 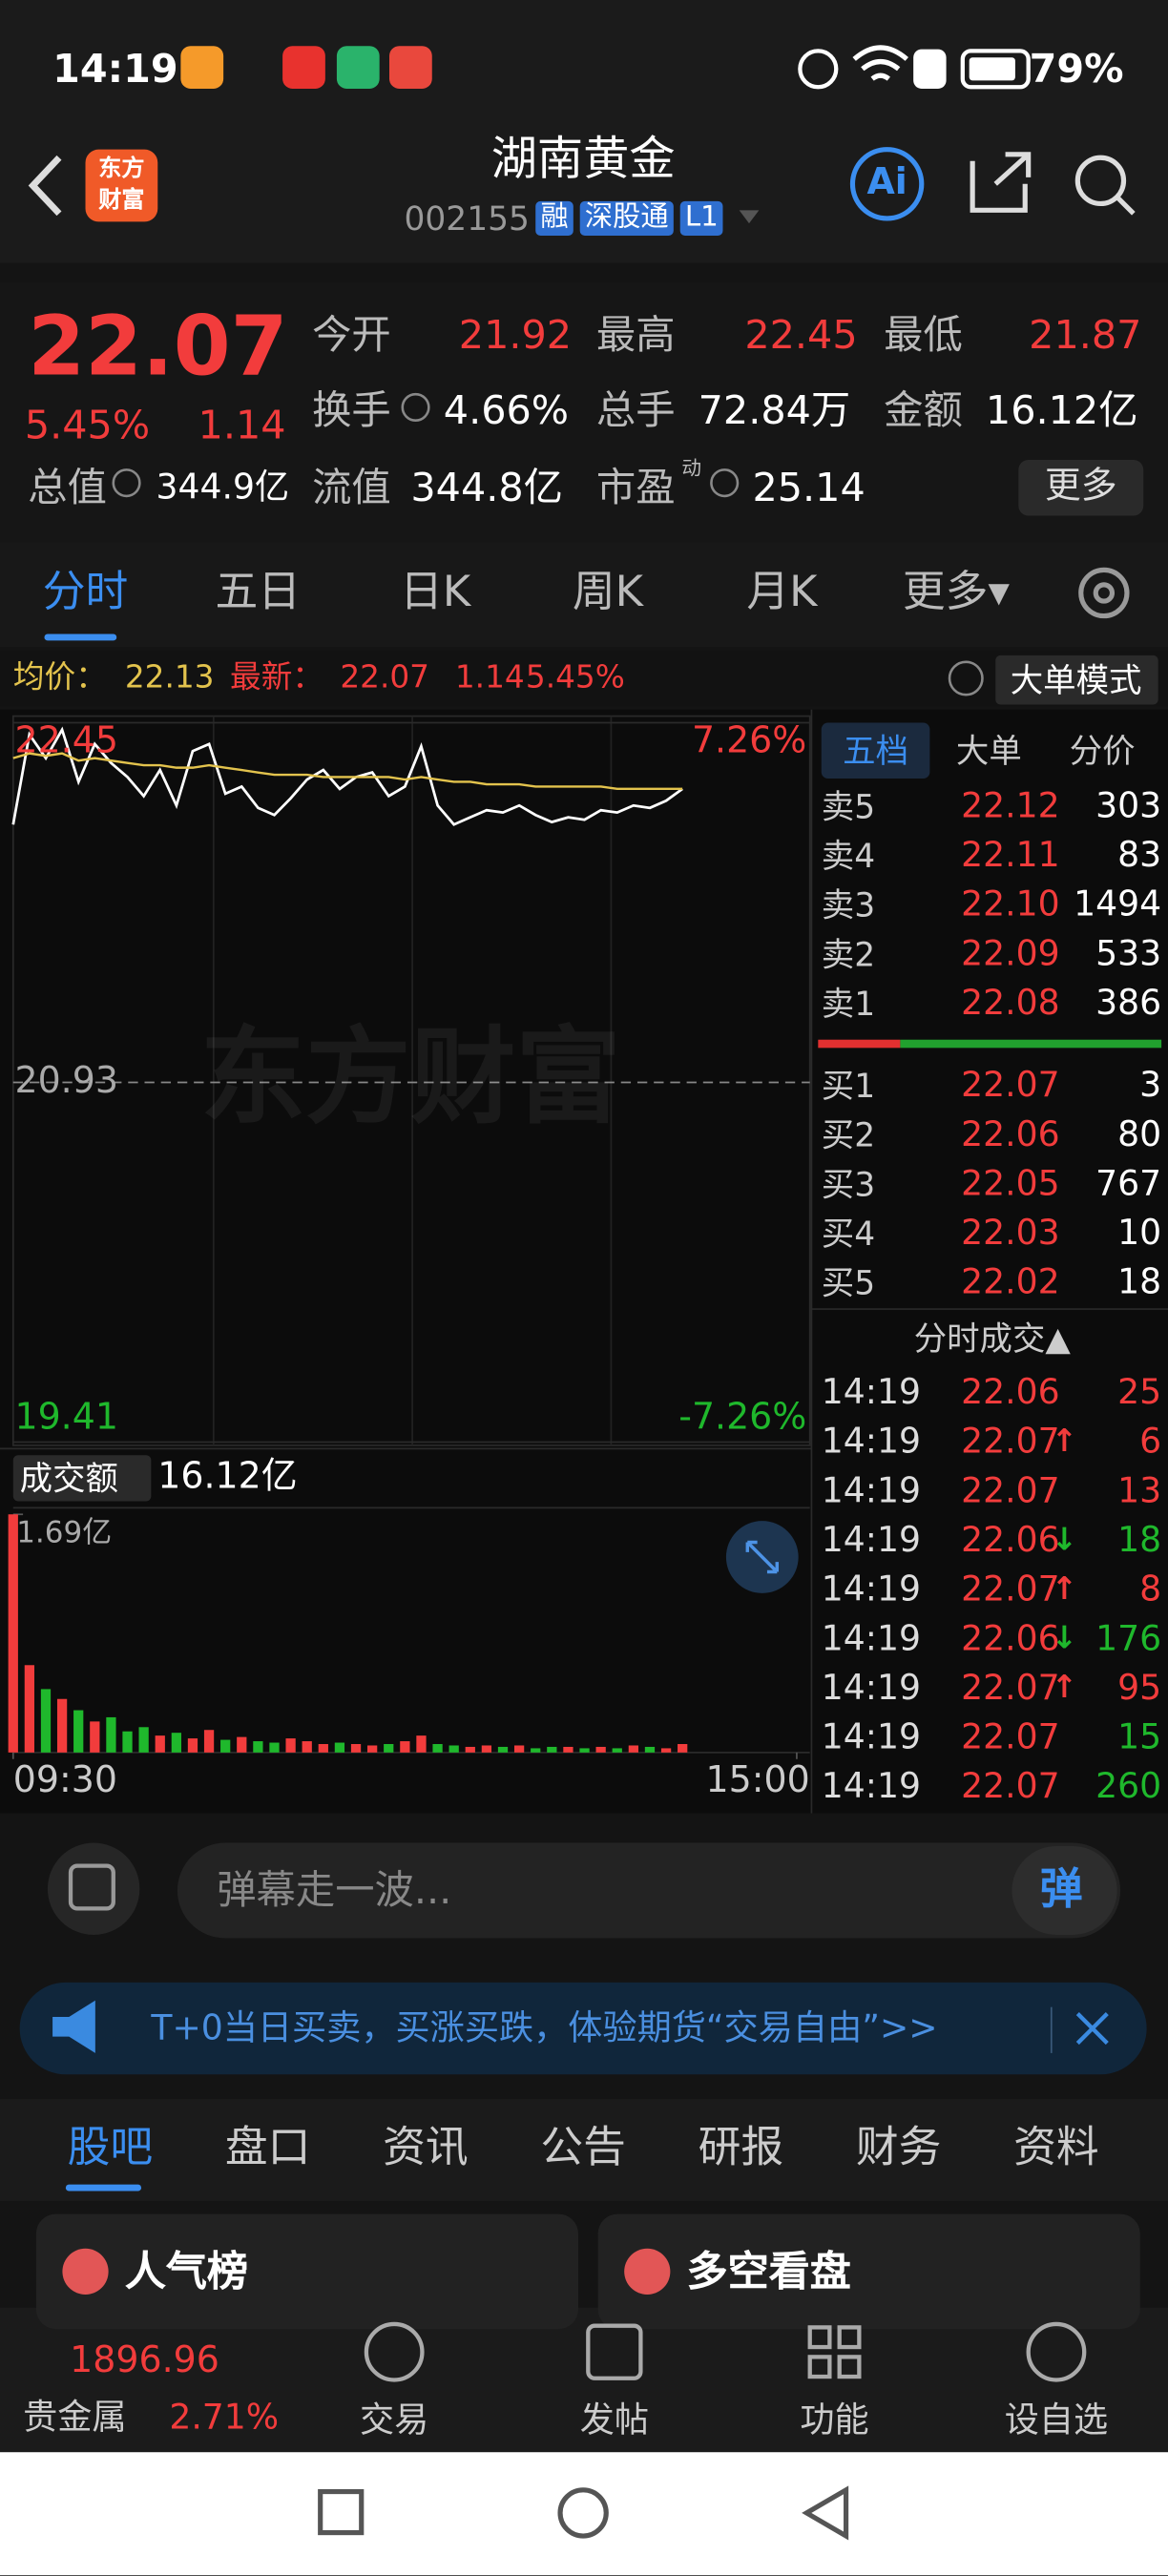 What do you see at coordinates (110, 2148) in the screenshot?
I see `section-tab: 股吧` at bounding box center [110, 2148].